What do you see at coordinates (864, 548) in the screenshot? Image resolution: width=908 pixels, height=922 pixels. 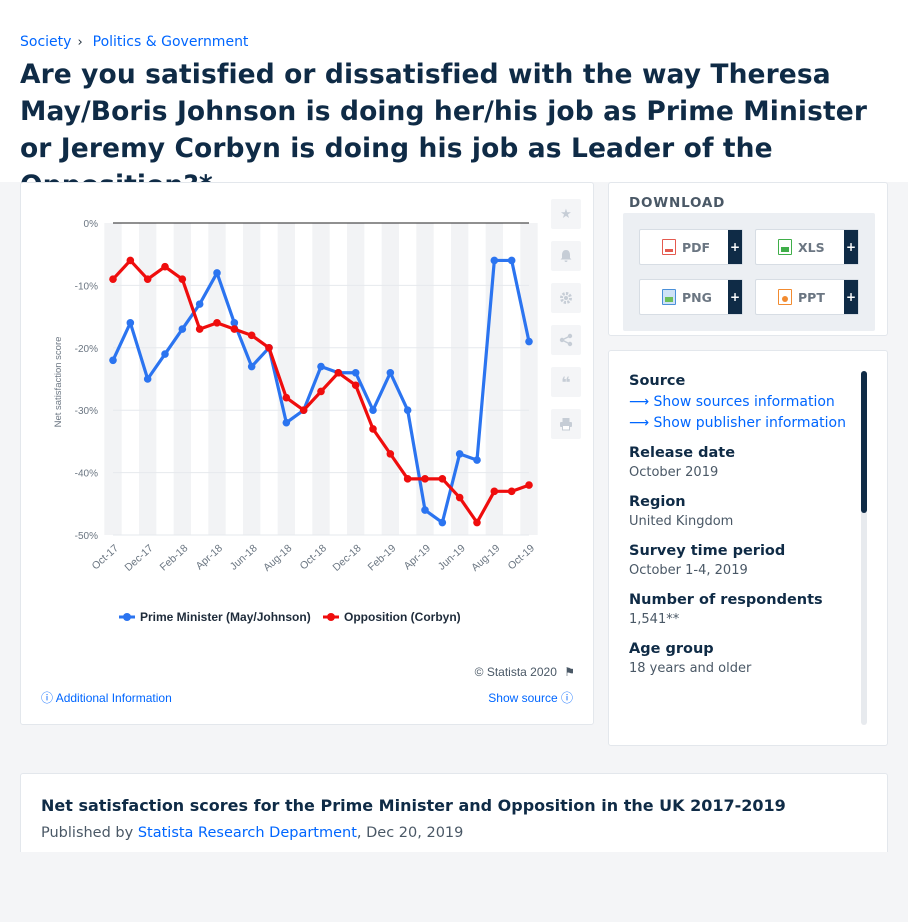 I see `info-scrollbar` at bounding box center [864, 548].